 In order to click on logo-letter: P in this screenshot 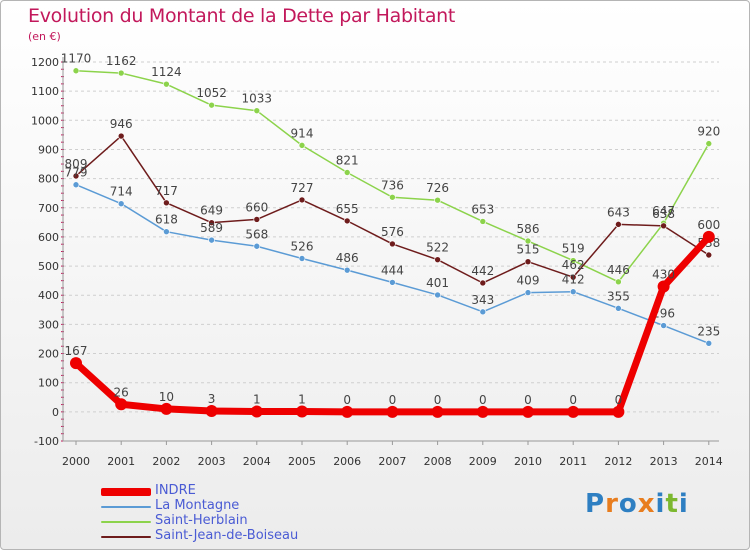, I will do `click(595, 504)`.